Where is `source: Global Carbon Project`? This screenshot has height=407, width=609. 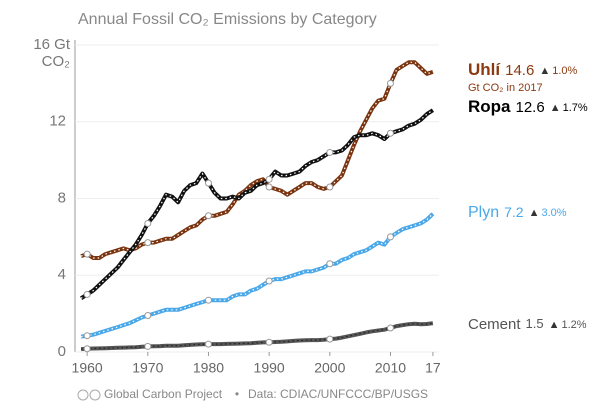
source: Global Carbon Project is located at coordinates (163, 394).